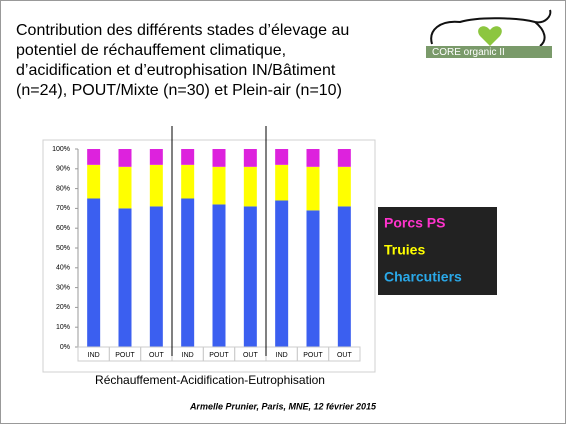  Describe the element at coordinates (414, 223) in the screenshot. I see `legend-label: Porcs PS` at that location.